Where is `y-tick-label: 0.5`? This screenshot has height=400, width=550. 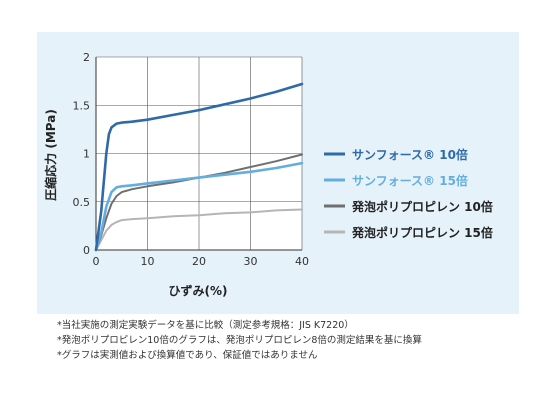 y-tick-label: 0.5 is located at coordinates (82, 202).